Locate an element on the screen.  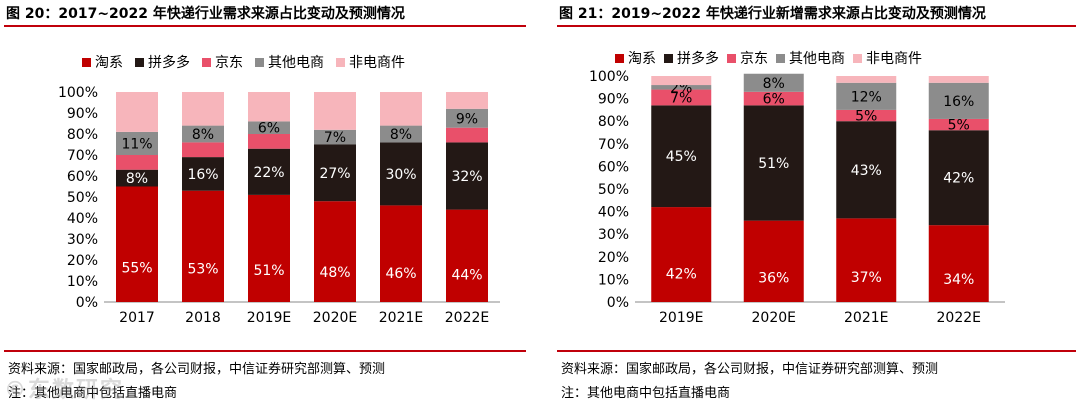
right-x-tick-label: 2021E is located at coordinates (866, 318).